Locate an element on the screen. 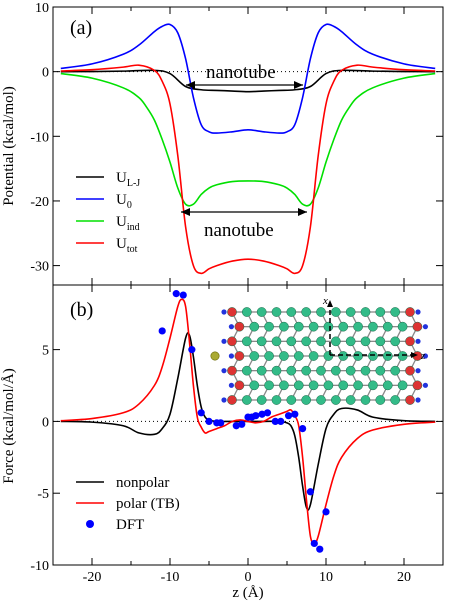  nanotube-arrow-bottom is located at coordinates (244, 212).